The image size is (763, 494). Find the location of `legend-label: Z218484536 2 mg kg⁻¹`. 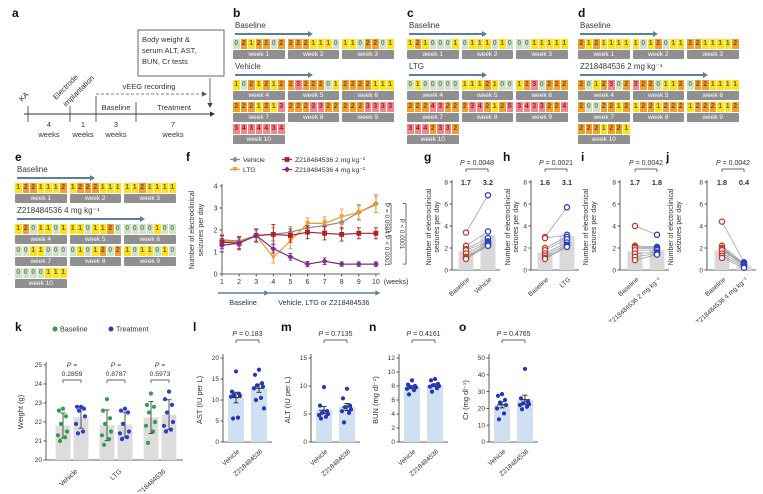

legend-label: Z218484536 2 mg kg⁻¹ is located at coordinates (330, 160).